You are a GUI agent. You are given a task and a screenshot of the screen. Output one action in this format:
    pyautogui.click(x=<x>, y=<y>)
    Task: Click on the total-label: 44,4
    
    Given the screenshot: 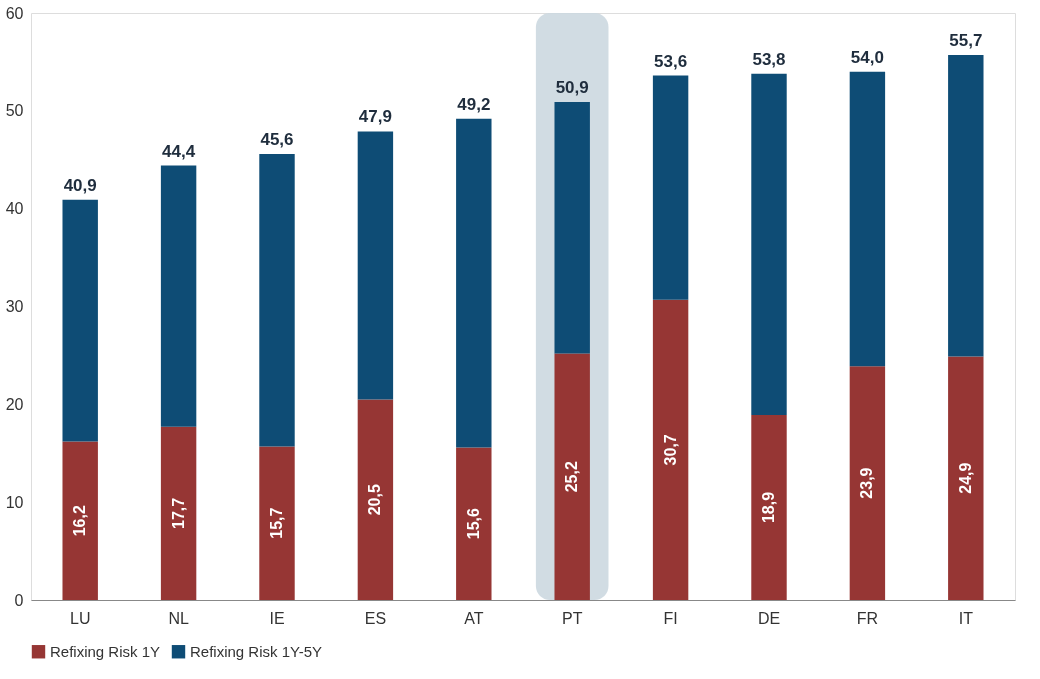 What is the action you would take?
    pyautogui.click(x=179, y=151)
    